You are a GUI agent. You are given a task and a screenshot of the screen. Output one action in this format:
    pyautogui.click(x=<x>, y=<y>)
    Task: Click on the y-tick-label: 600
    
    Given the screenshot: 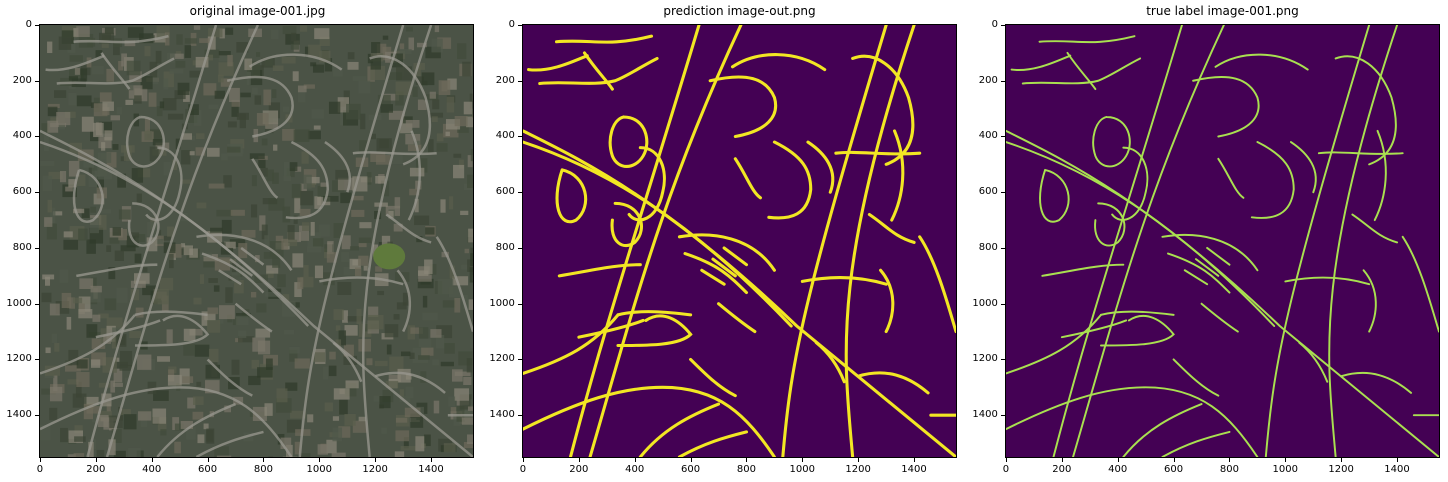 What is the action you would take?
    pyautogui.click(x=505, y=192)
    